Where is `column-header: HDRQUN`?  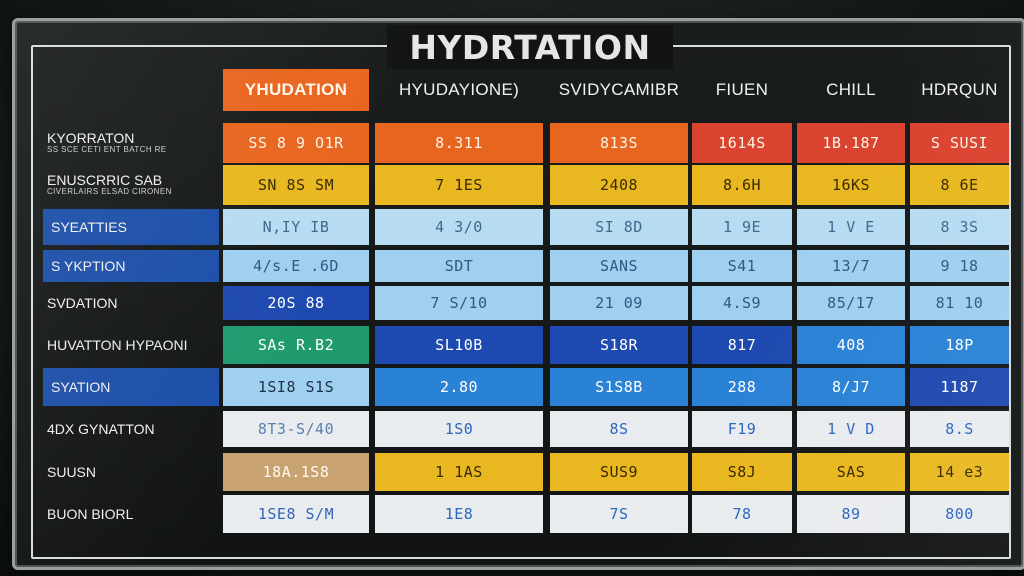 column-header: HDRQUN is located at coordinates (959, 89).